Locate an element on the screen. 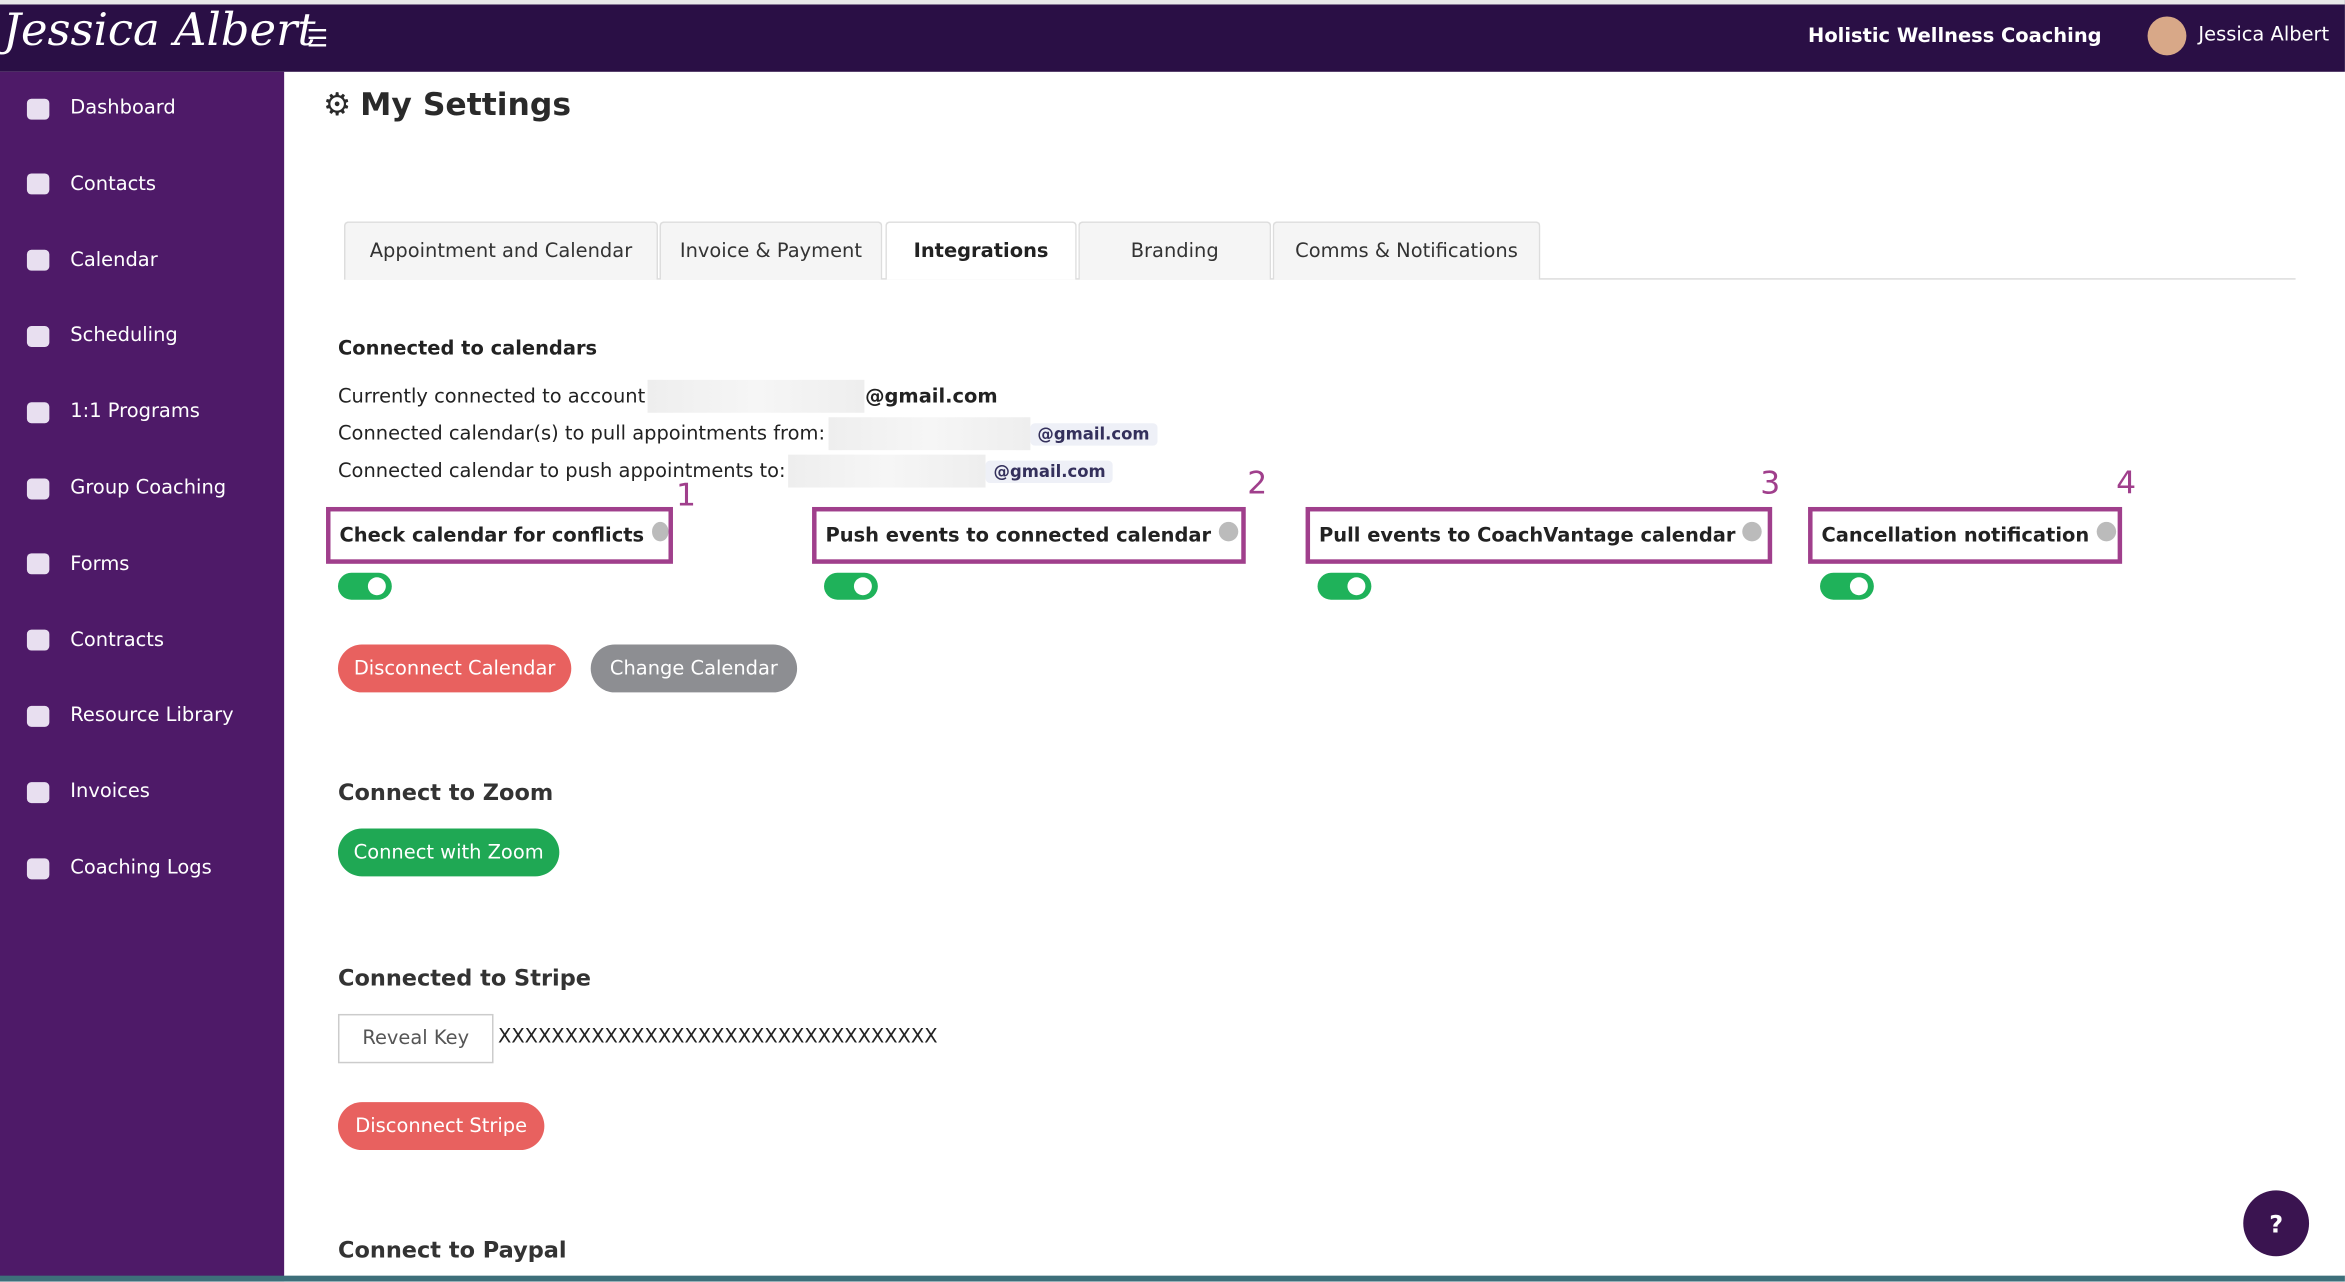 The width and height of the screenshot is (2345, 1282). tab: Integrations is located at coordinates (981, 250).